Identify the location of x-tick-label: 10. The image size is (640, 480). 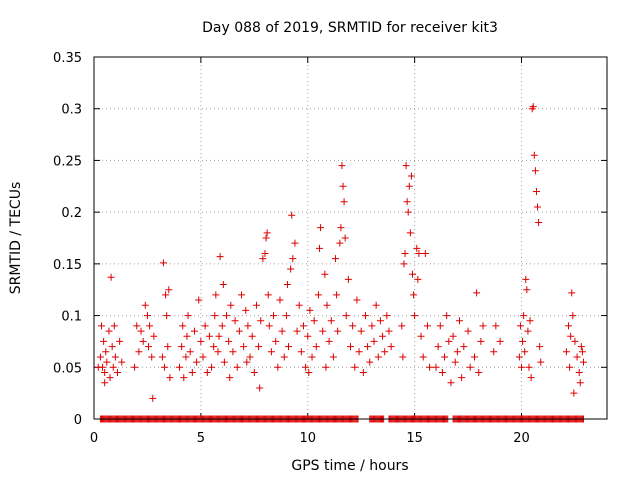
(307, 438).